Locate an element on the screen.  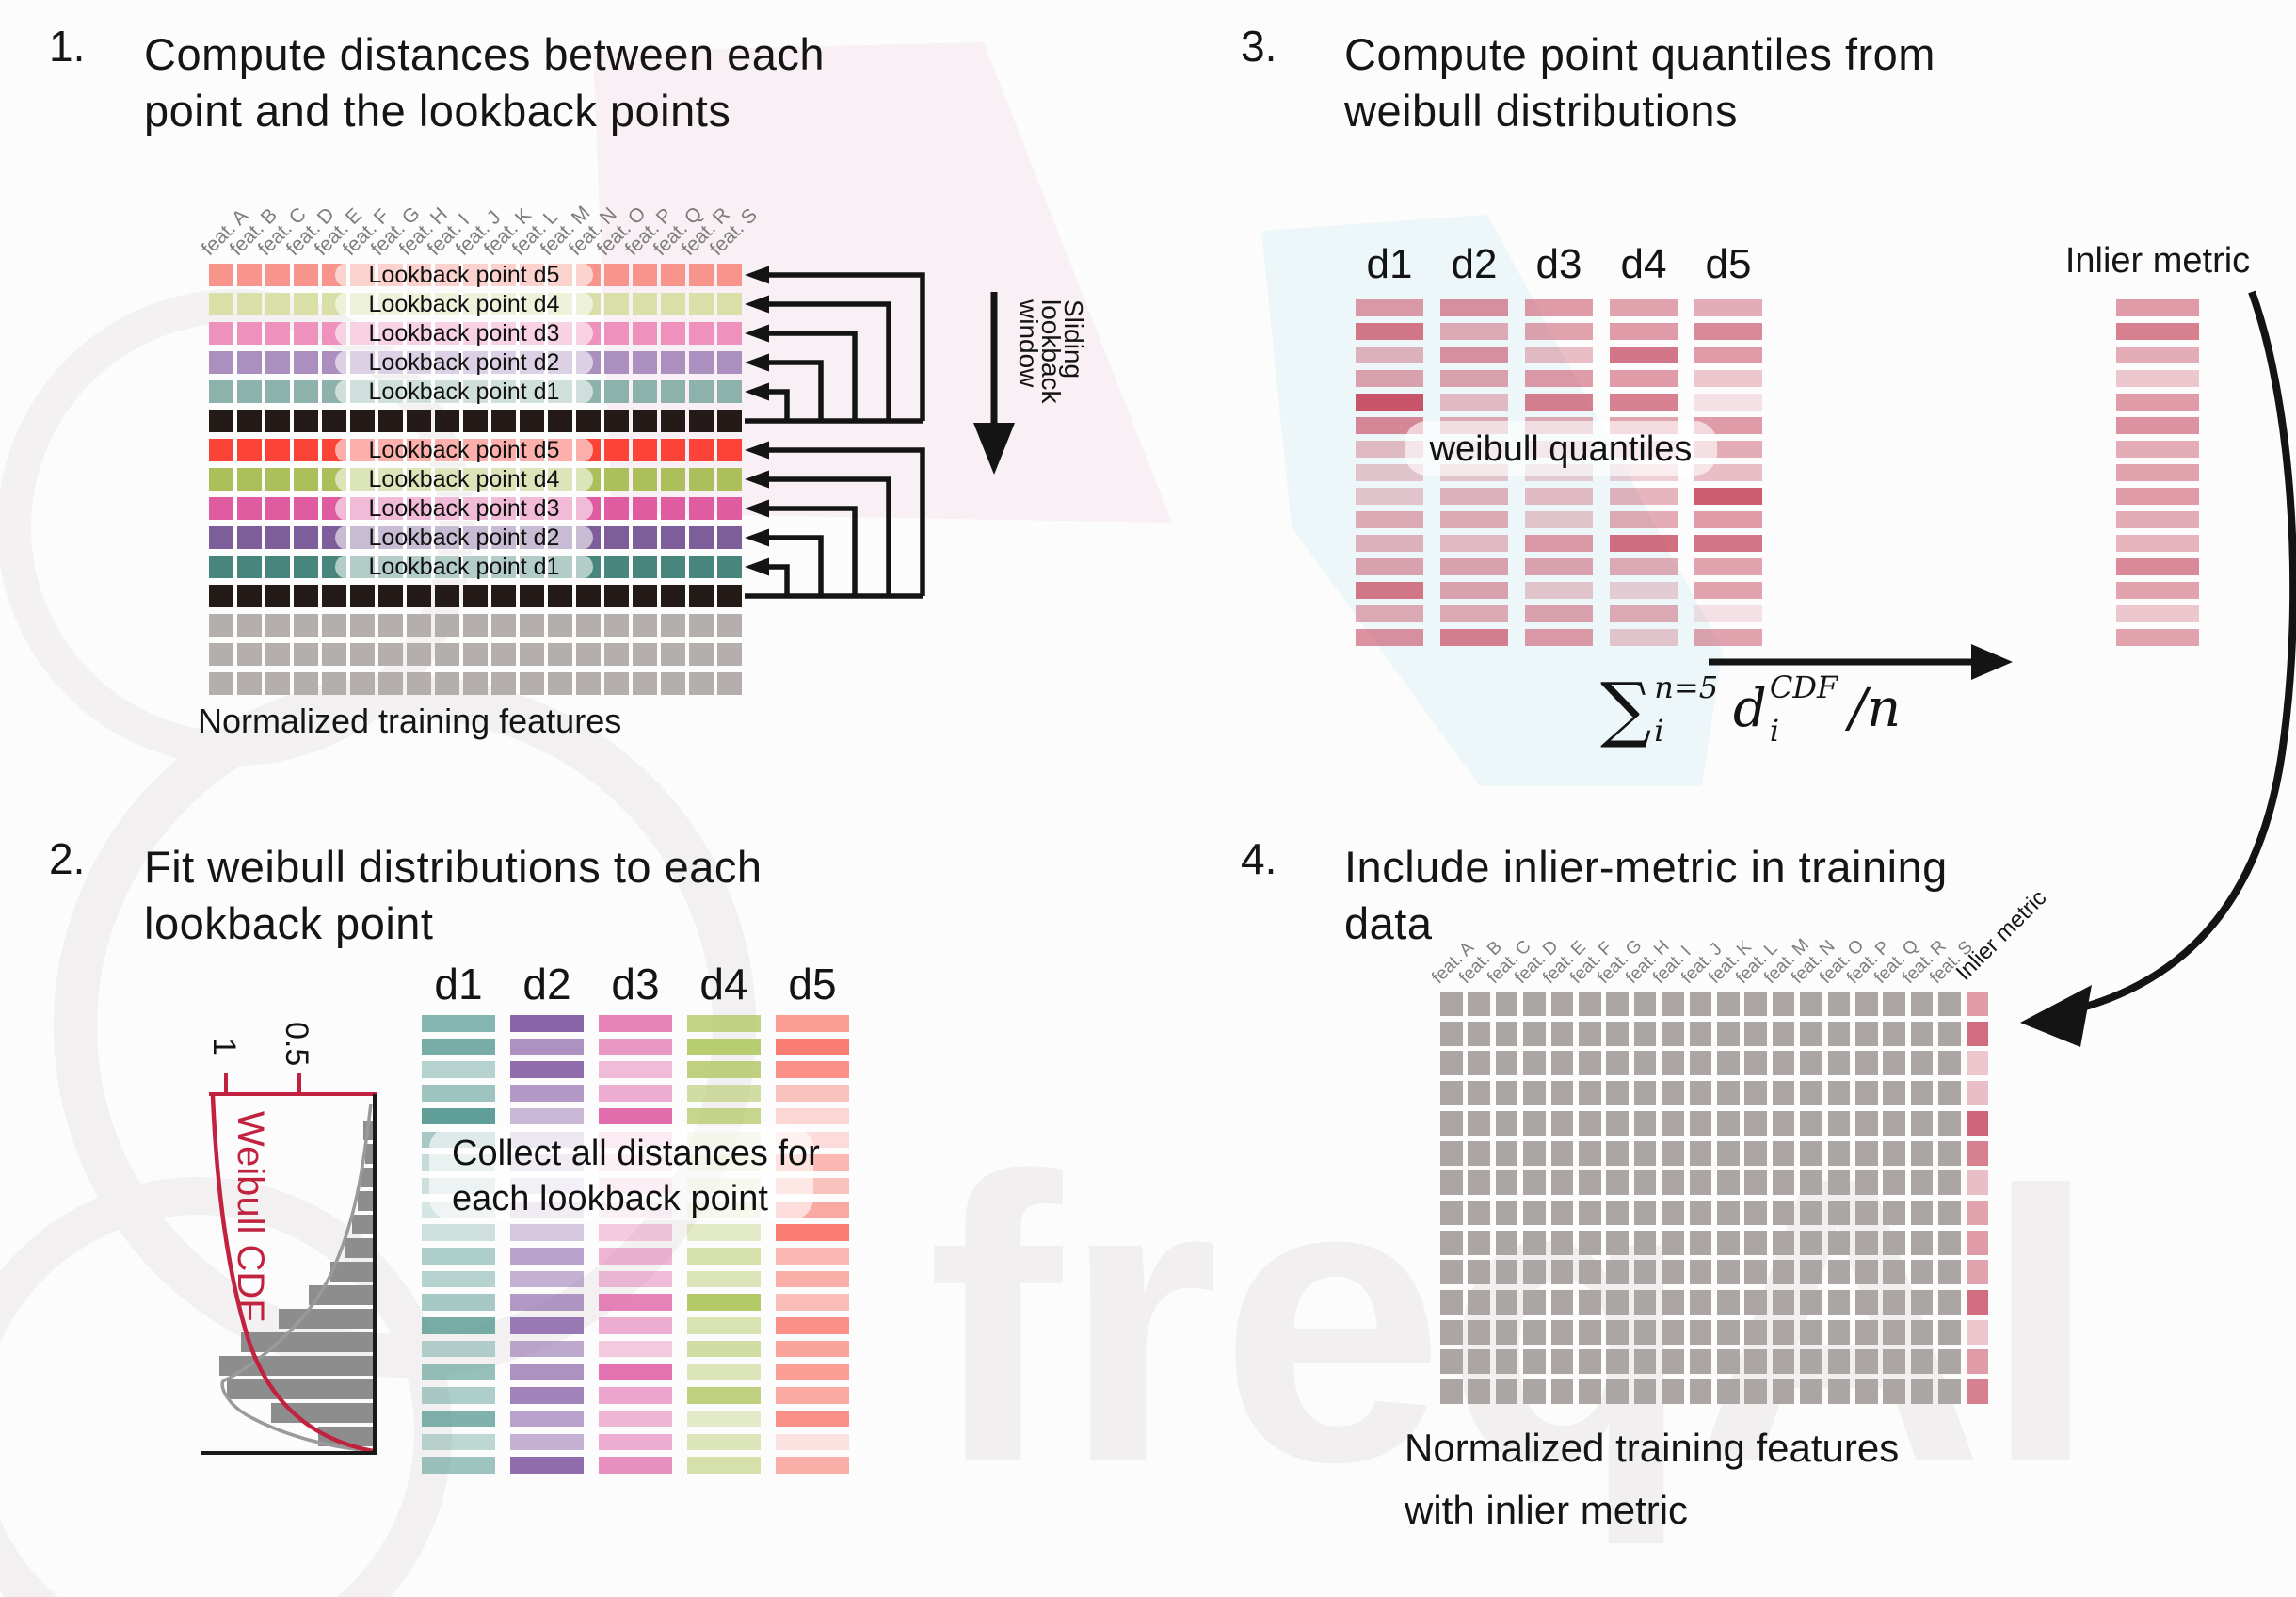
step-1-title-line1: Compute distances between each is located at coordinates (485, 54).